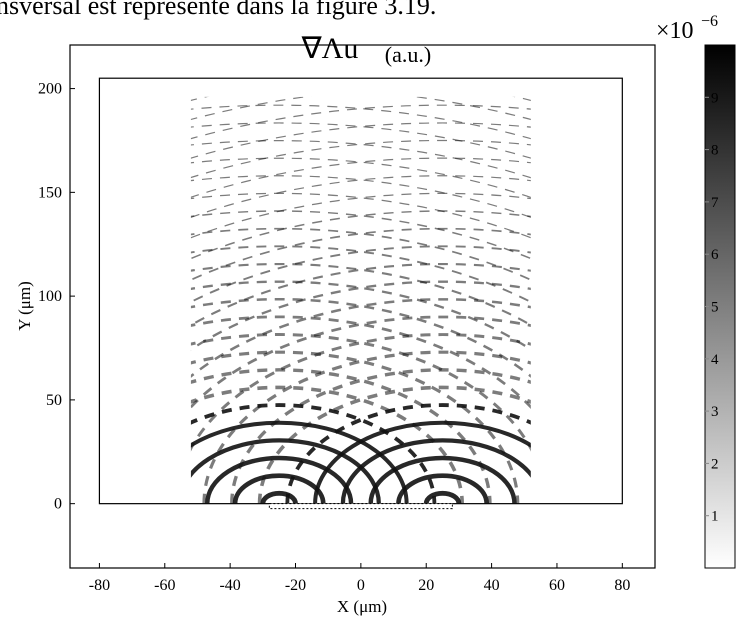 This screenshot has width=736, height=617. I want to click on colorbar-multiplier: ×10, so click(675, 31).